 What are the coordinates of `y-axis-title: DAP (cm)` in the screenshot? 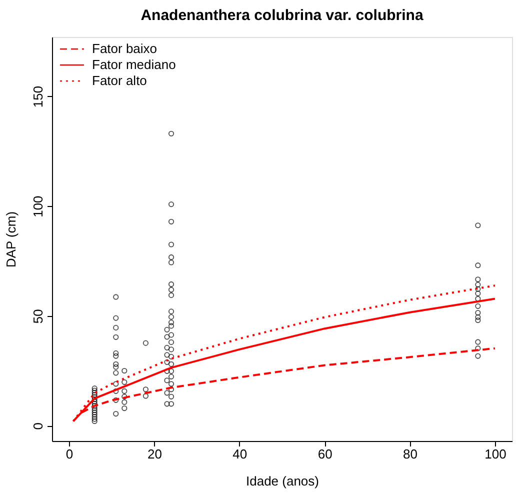 It's located at (11, 239).